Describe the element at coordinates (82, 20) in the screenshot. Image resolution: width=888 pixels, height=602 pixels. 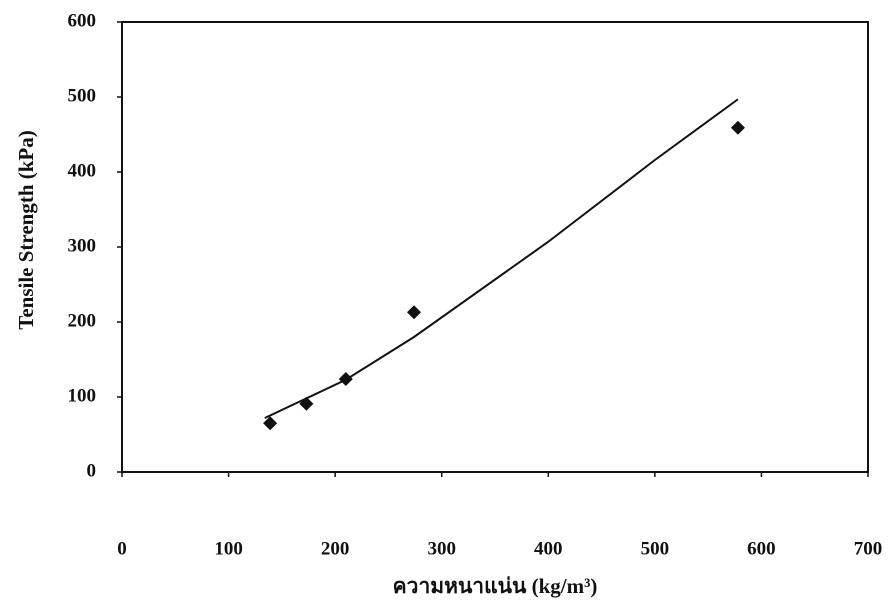
I see `y-tick-label: 600` at that location.